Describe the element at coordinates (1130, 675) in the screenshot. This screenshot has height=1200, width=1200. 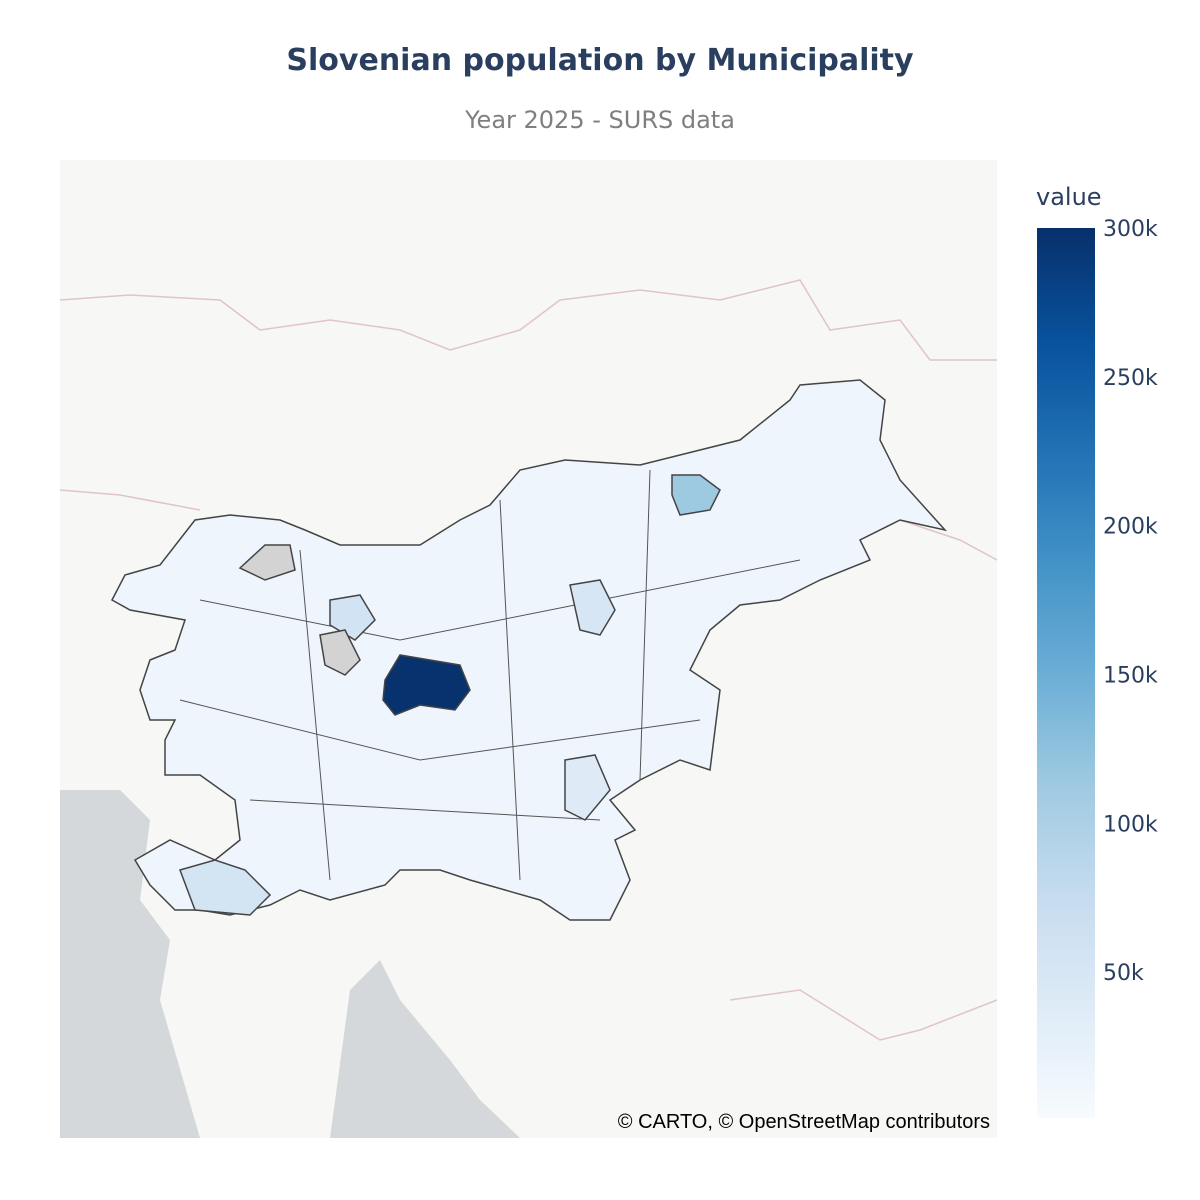
I see `colorbar-tick-label: 150k` at that location.